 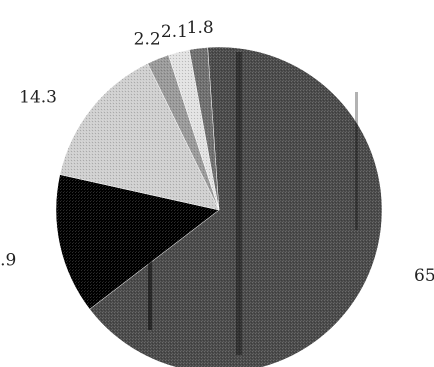 I want to click on slice-label: 13.9, so click(x=8, y=261).